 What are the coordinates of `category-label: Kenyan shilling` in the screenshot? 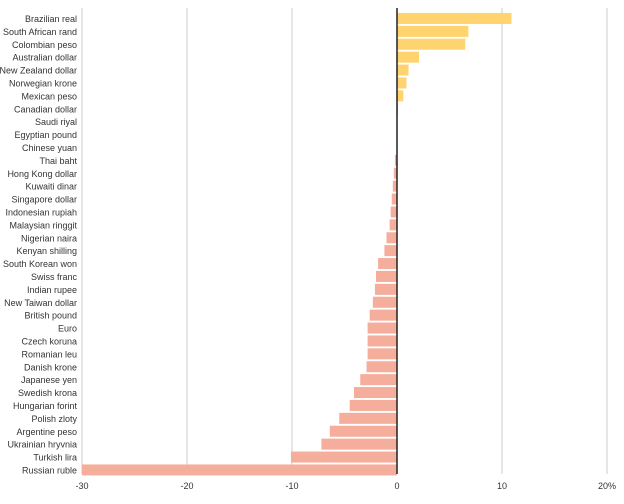 It's located at (46, 251).